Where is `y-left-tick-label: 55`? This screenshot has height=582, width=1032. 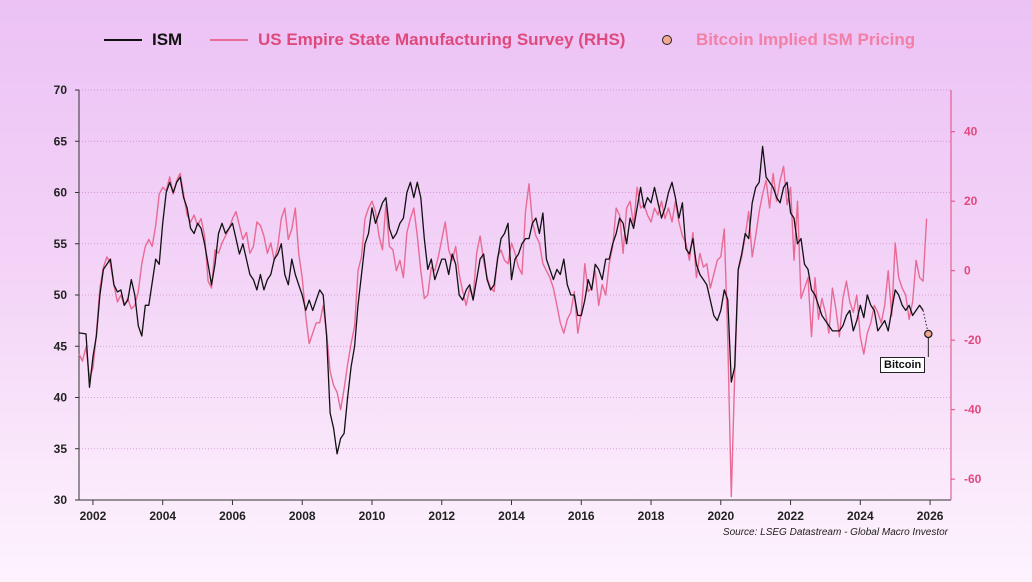
y-left-tick-label: 55 is located at coordinates (61, 244).